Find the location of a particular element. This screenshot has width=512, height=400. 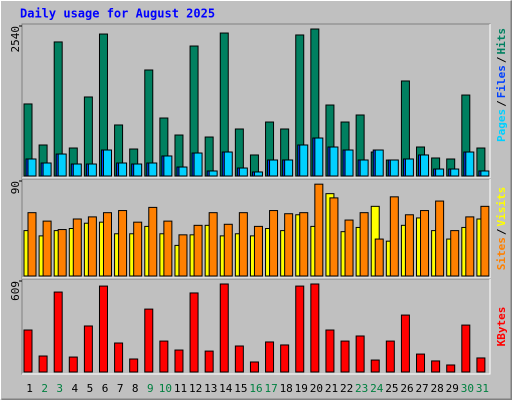

x-tick-label: 21 is located at coordinates (331, 388).